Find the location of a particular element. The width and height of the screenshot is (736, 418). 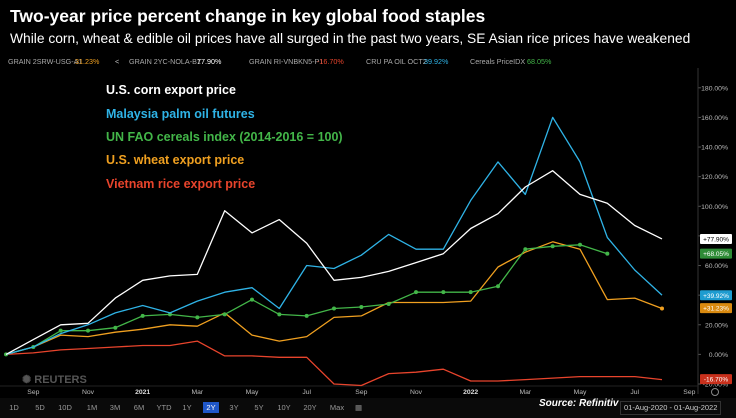

end-label-rice: -16.70% is located at coordinates (716, 380).